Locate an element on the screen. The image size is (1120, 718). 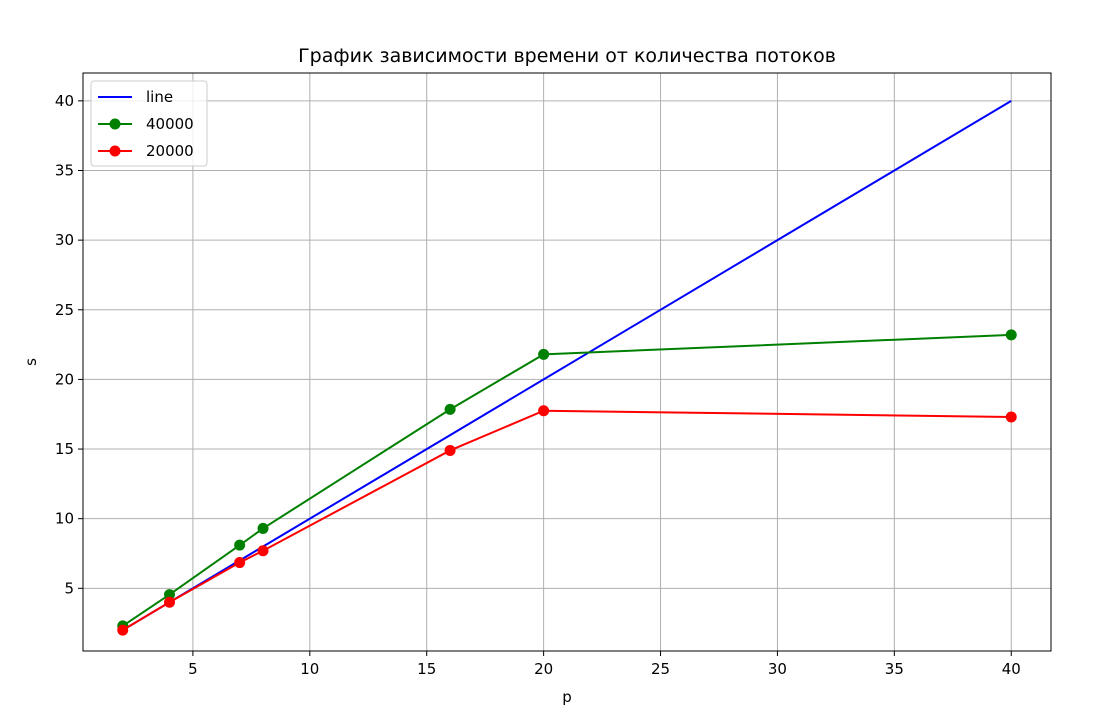
y-tick-label: 35 is located at coordinates (64, 170).